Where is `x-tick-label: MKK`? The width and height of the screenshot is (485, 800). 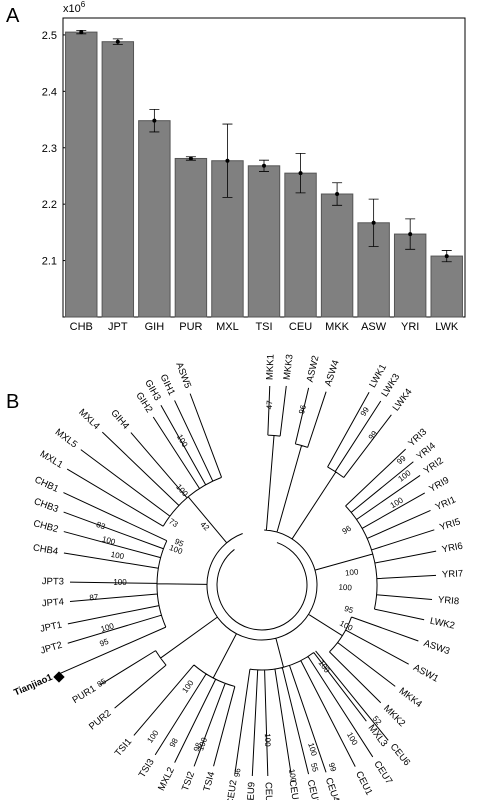
x-tick-label: MKK is located at coordinates (337, 327).